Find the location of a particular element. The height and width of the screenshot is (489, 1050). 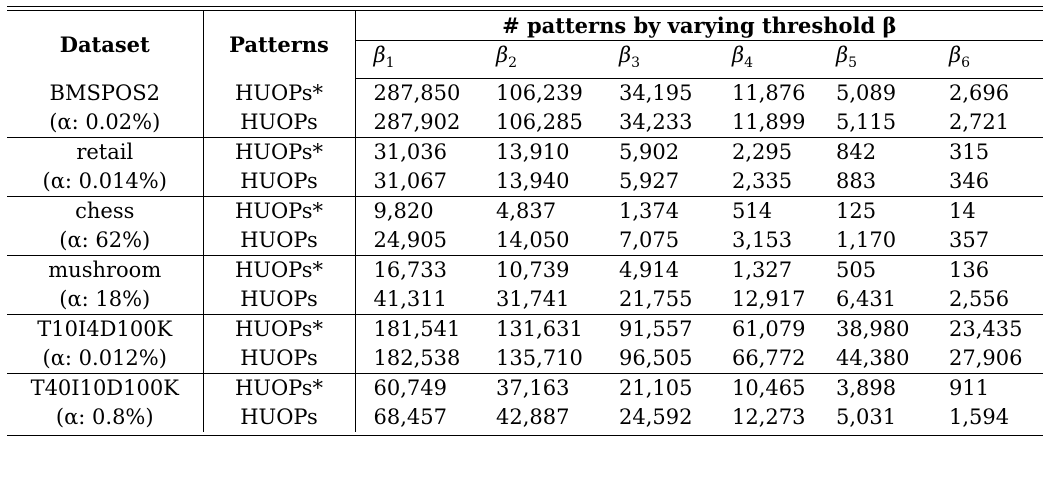

count-cell-beta-1: 182,538 is located at coordinates (417, 358).